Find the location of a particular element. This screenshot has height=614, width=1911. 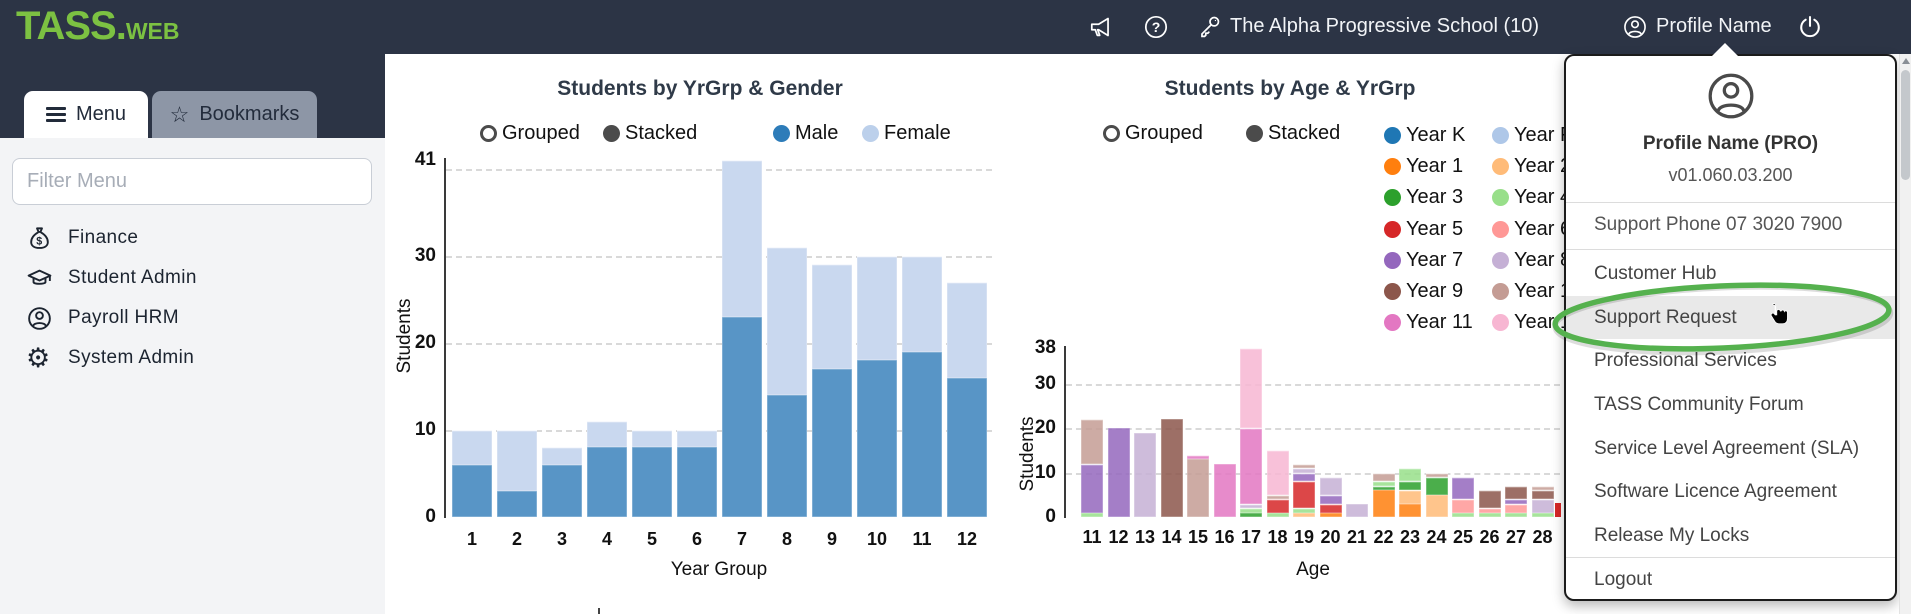

power-icon is located at coordinates (1810, 27).